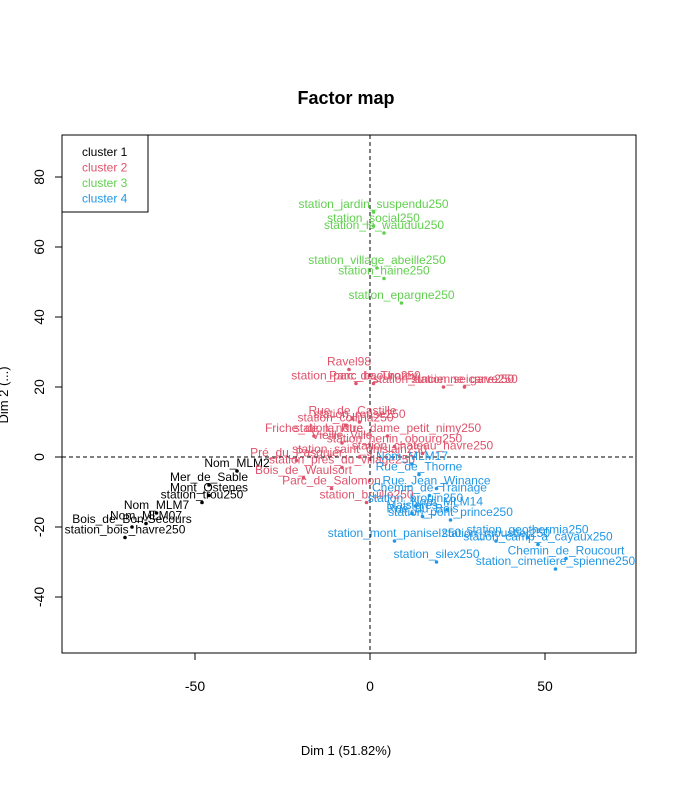 This screenshot has width=696, height=810. Describe the element at coordinates (370, 686) in the screenshot. I see `x-tick-label: 0` at that location.